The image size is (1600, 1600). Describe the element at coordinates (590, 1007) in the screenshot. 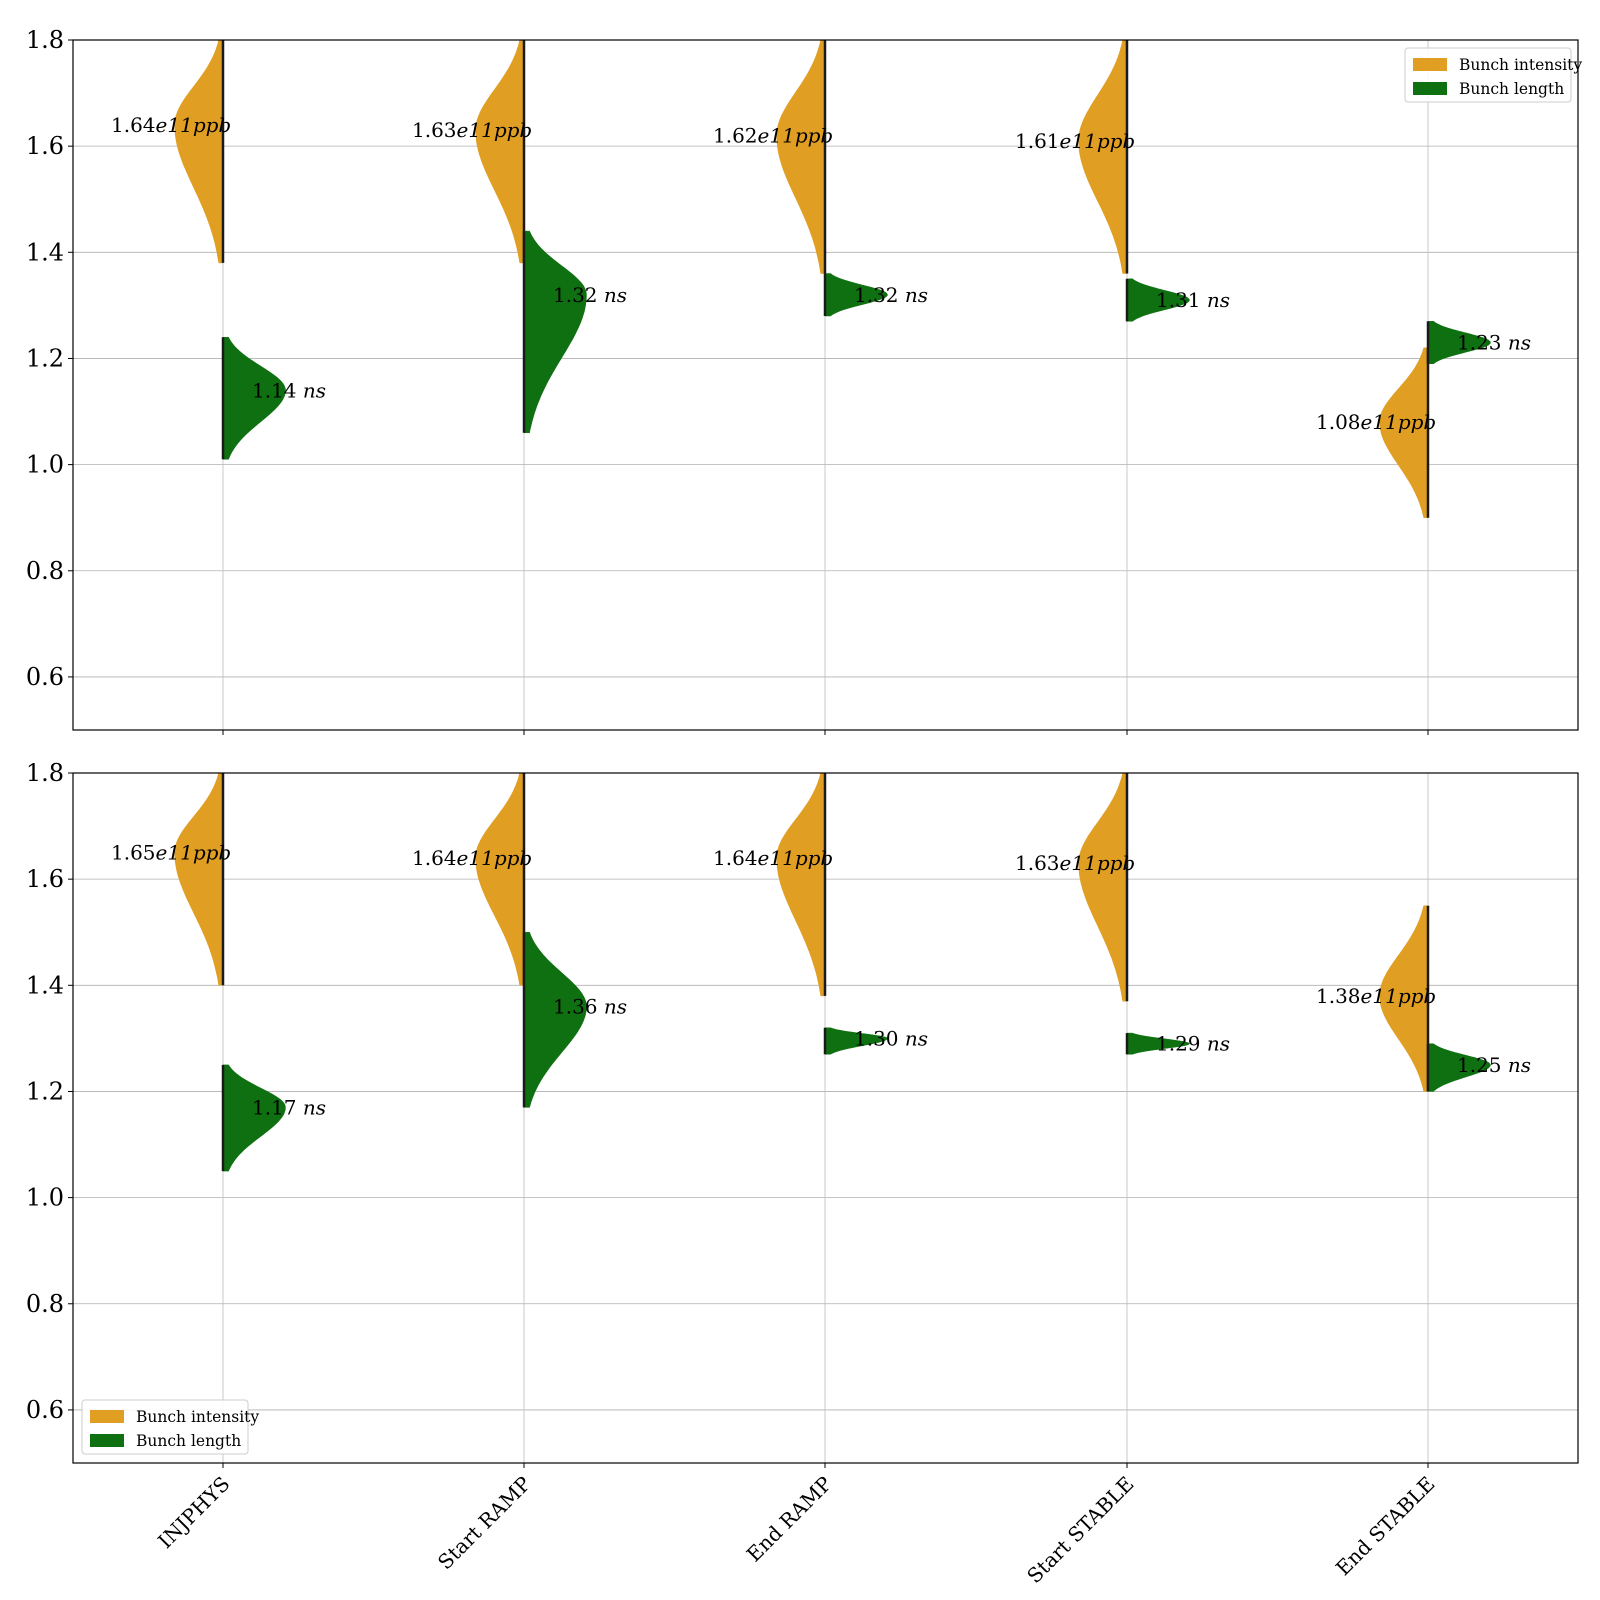

I see `length-median-label: 1.36 ns` at that location.